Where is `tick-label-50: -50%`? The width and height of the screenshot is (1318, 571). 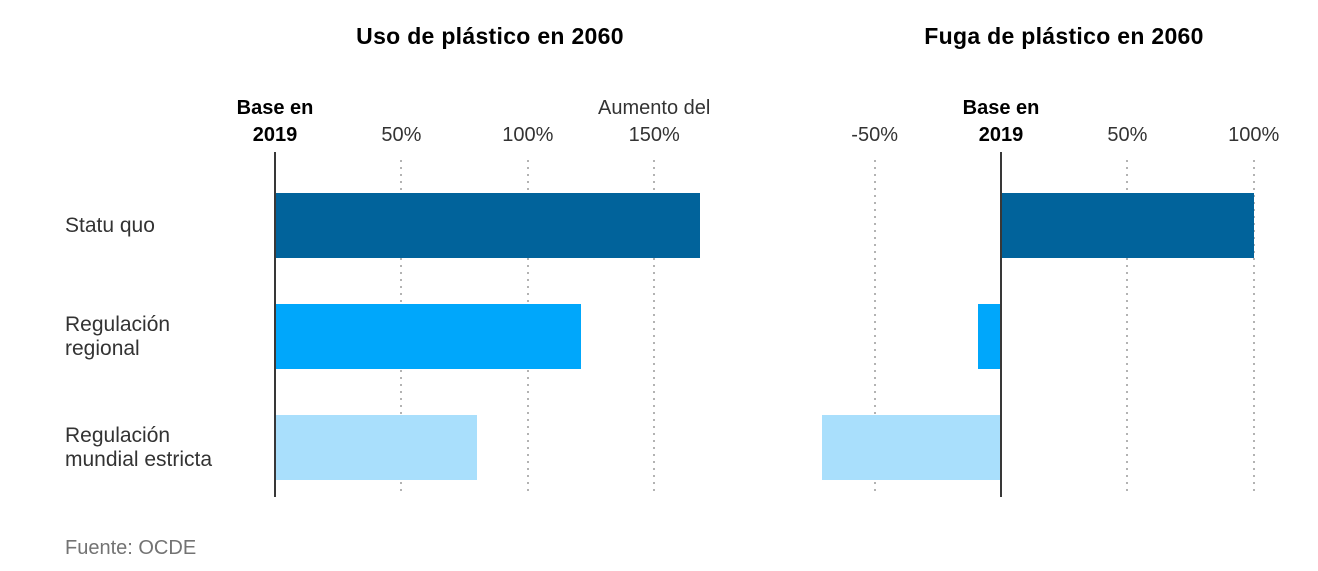
tick-label-50: -50% is located at coordinates (874, 135).